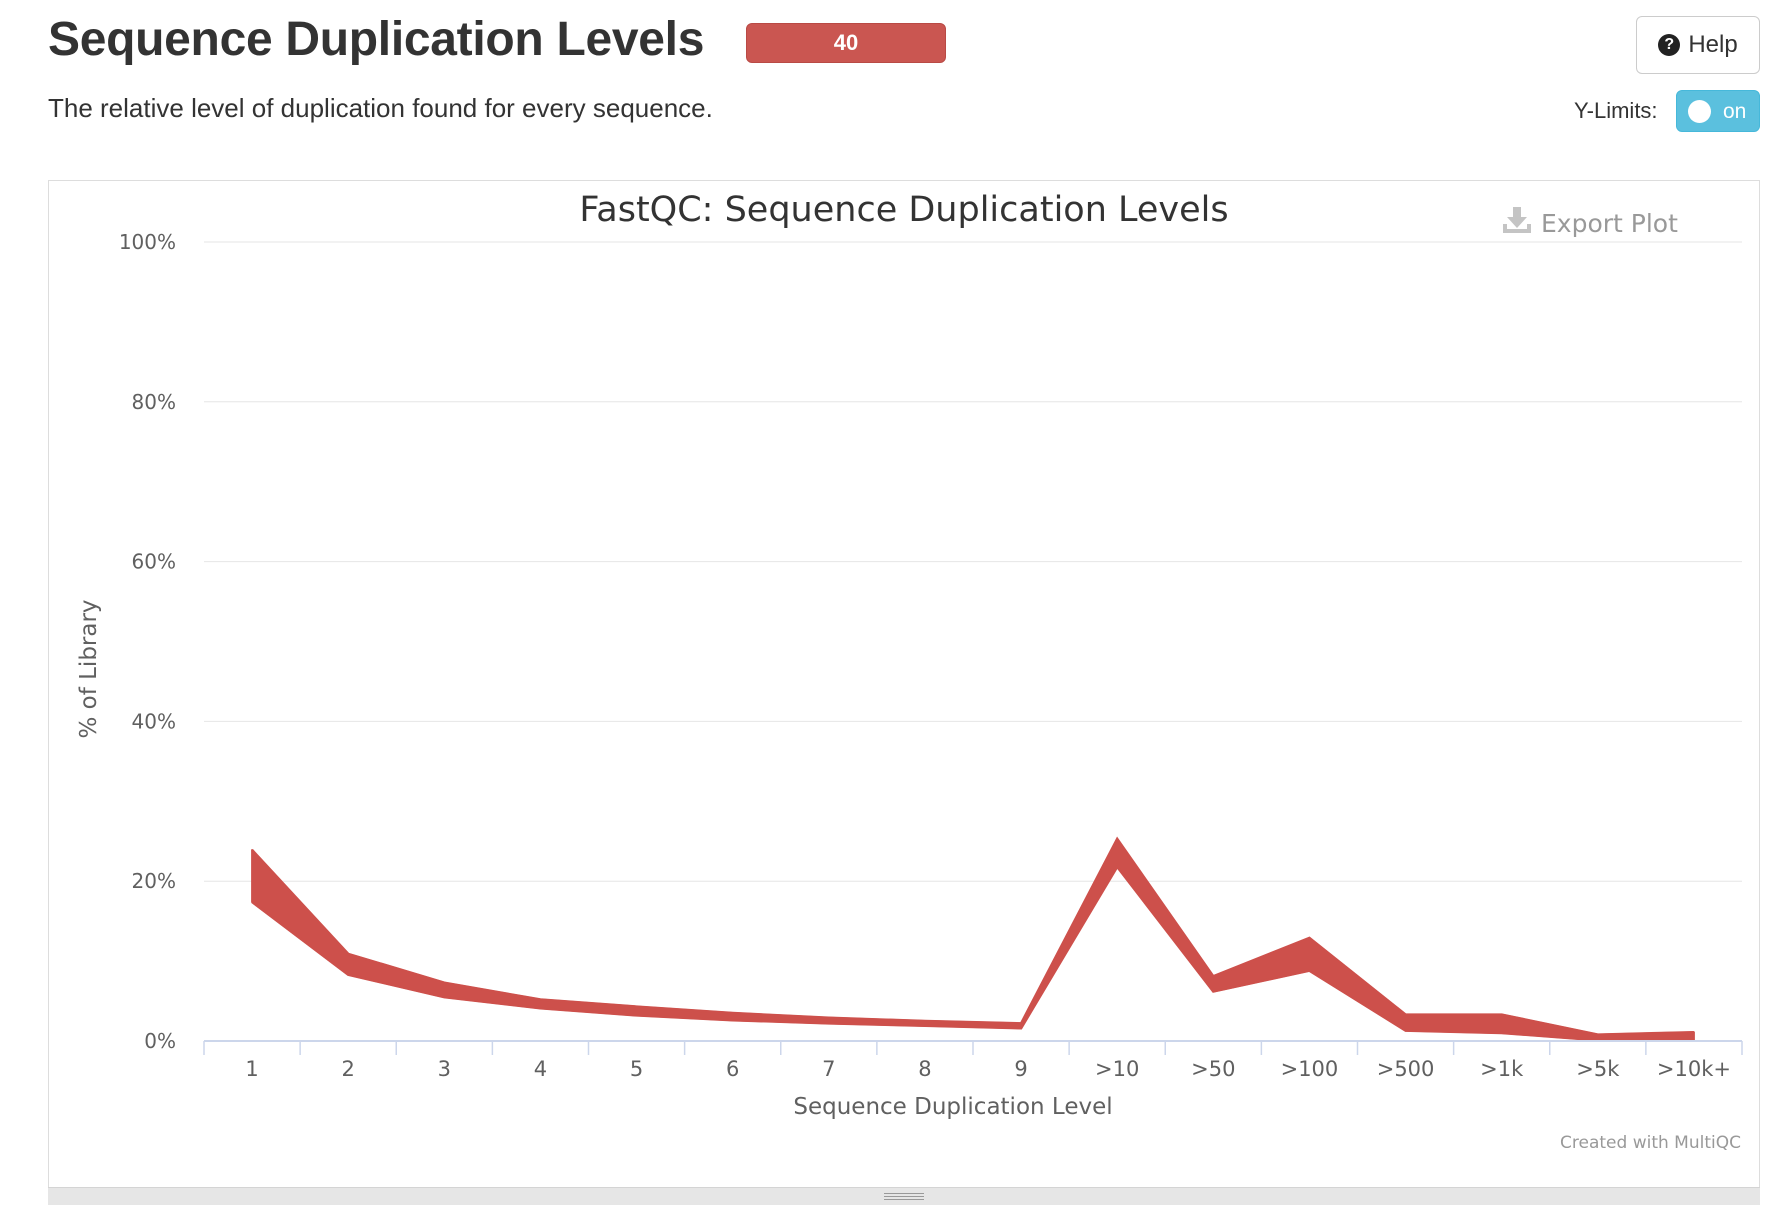 This screenshot has width=1776, height=1230. Describe the element at coordinates (1650, 1143) in the screenshot. I see `credit-text: Created with MultiQC` at that location.